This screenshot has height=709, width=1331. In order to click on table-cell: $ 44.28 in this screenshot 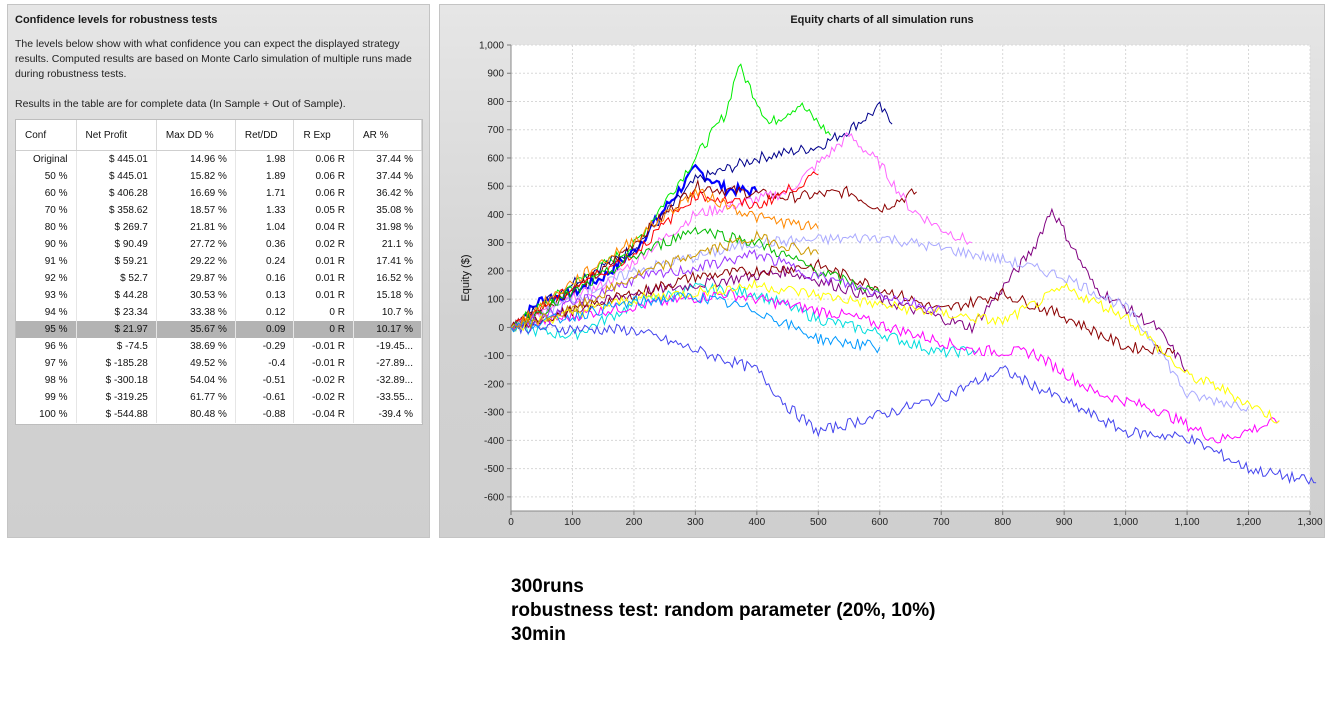, I will do `click(116, 295)`.